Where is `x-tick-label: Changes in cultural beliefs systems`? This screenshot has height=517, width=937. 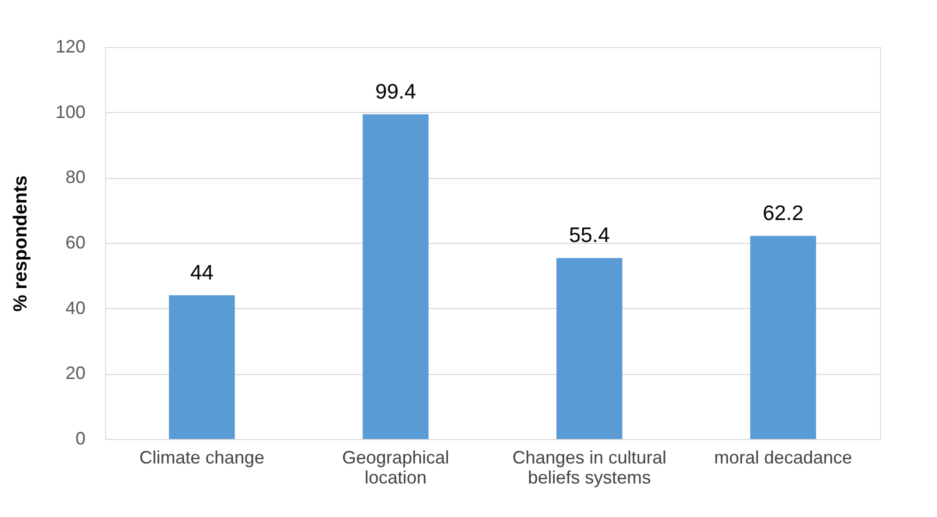 x-tick-label: Changes in cultural beliefs systems is located at coordinates (589, 468).